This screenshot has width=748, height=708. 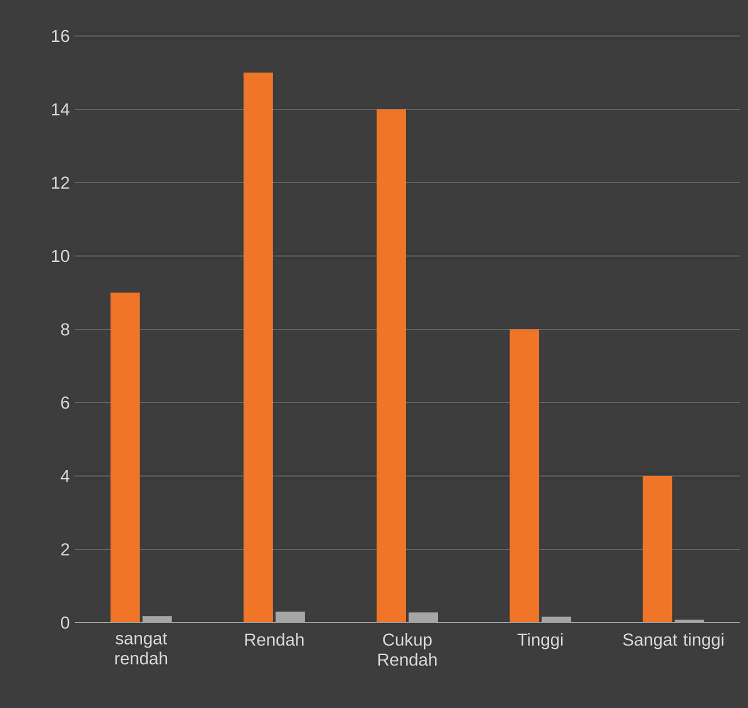 What do you see at coordinates (61, 36) in the screenshot?
I see `y-tick-label: 16` at bounding box center [61, 36].